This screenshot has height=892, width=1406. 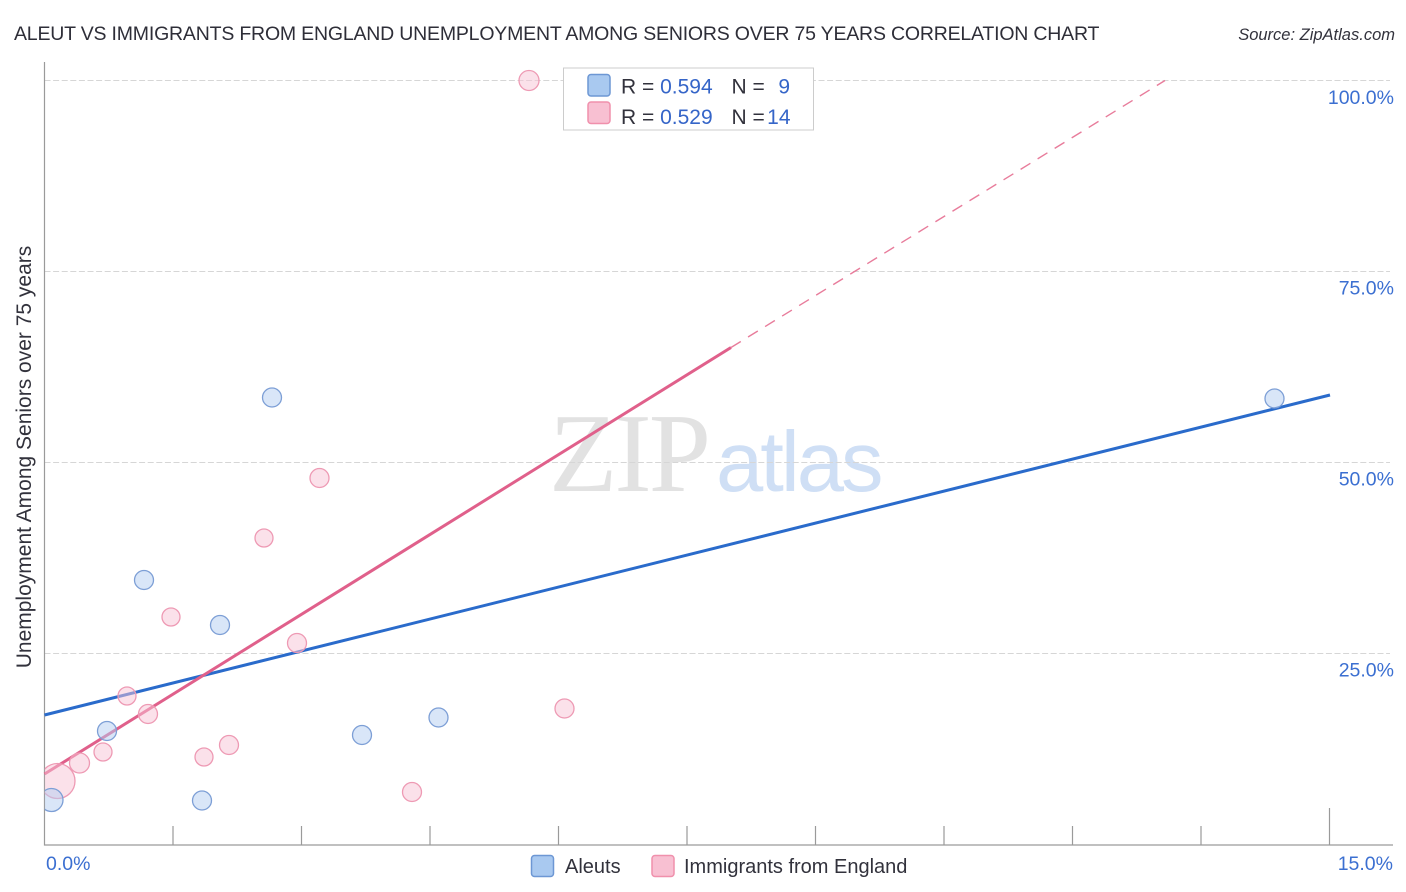 What do you see at coordinates (628, 454) in the screenshot?
I see `svg-text: ZIP` at bounding box center [628, 454].